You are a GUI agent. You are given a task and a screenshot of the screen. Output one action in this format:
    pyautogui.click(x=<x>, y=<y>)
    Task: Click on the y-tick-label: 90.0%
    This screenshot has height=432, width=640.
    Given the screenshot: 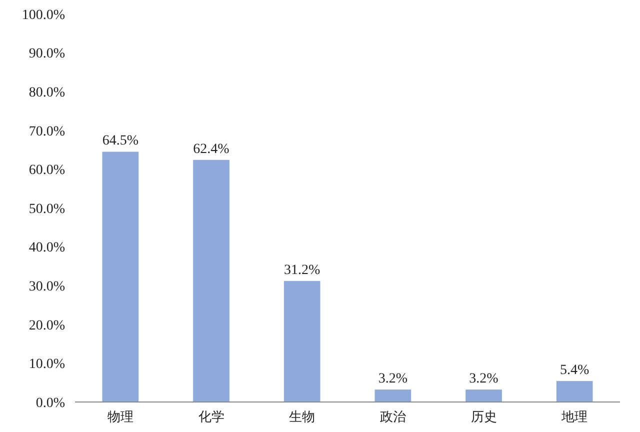 What is the action you would take?
    pyautogui.click(x=47, y=54)
    